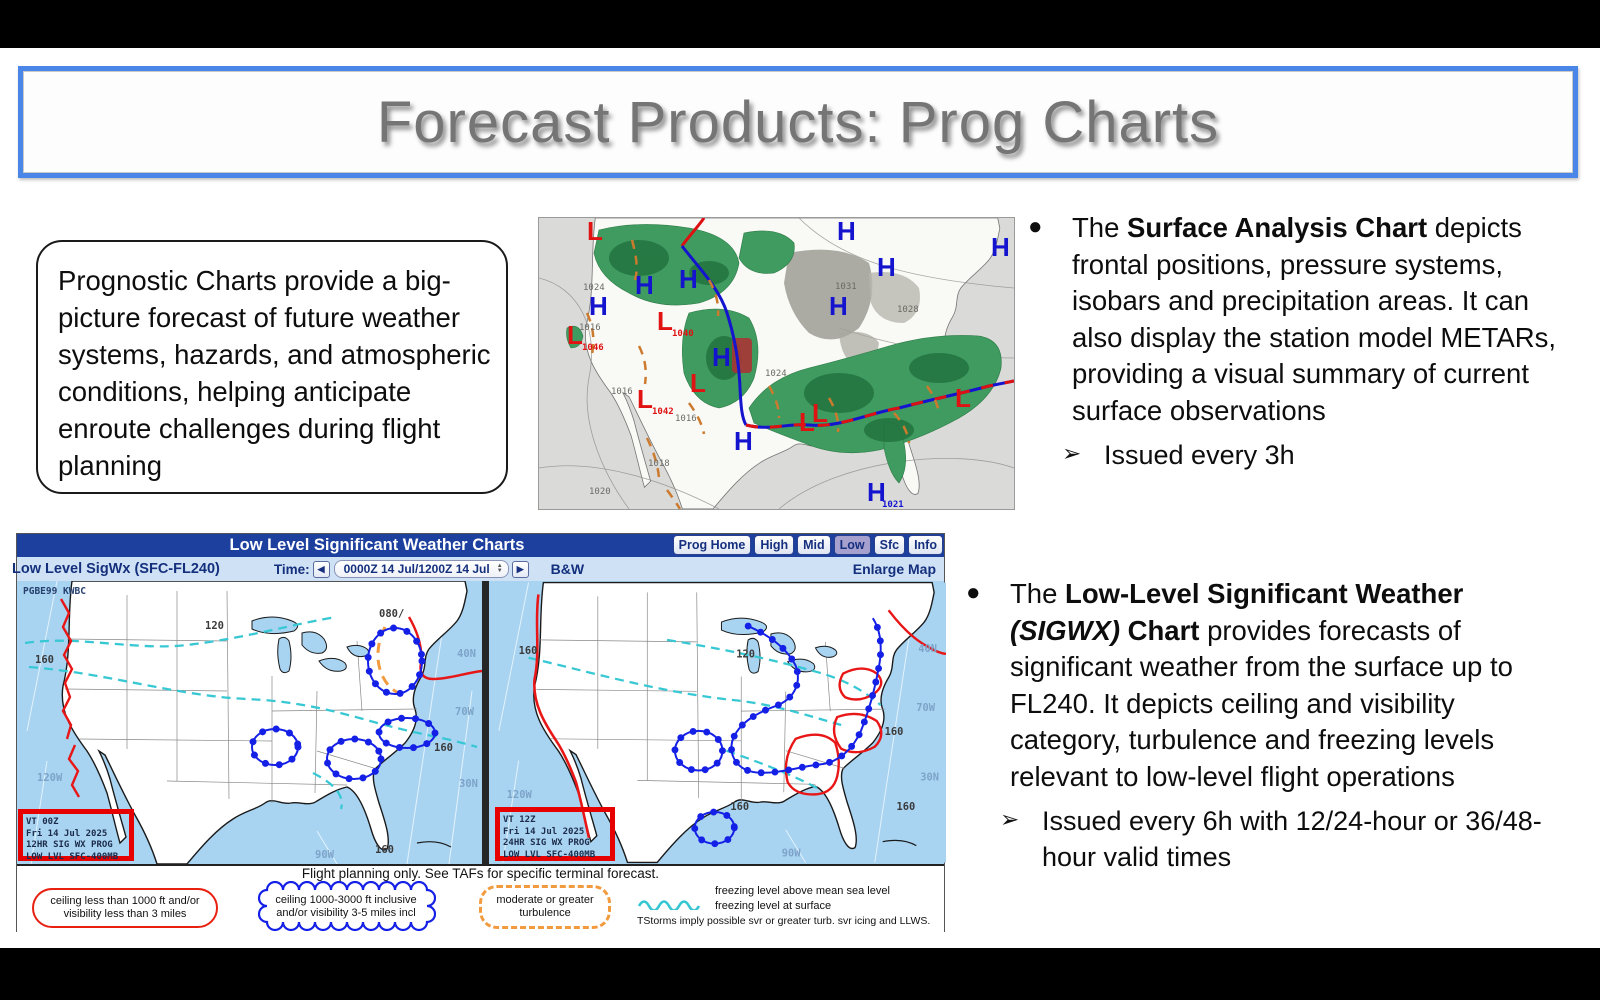 The height and width of the screenshot is (1000, 1600). Describe the element at coordinates (545, 900) in the screenshot. I see `legend-text: moderate or greater` at that location.